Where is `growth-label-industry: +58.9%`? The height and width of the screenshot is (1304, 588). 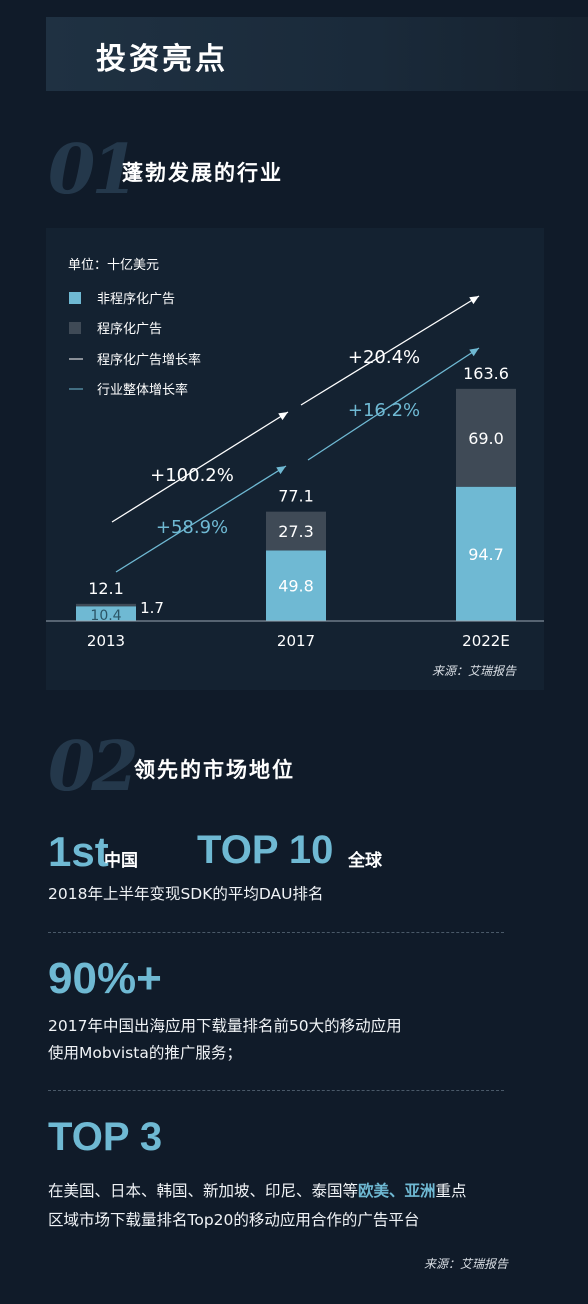
growth-label-industry: +58.9% is located at coordinates (192, 527).